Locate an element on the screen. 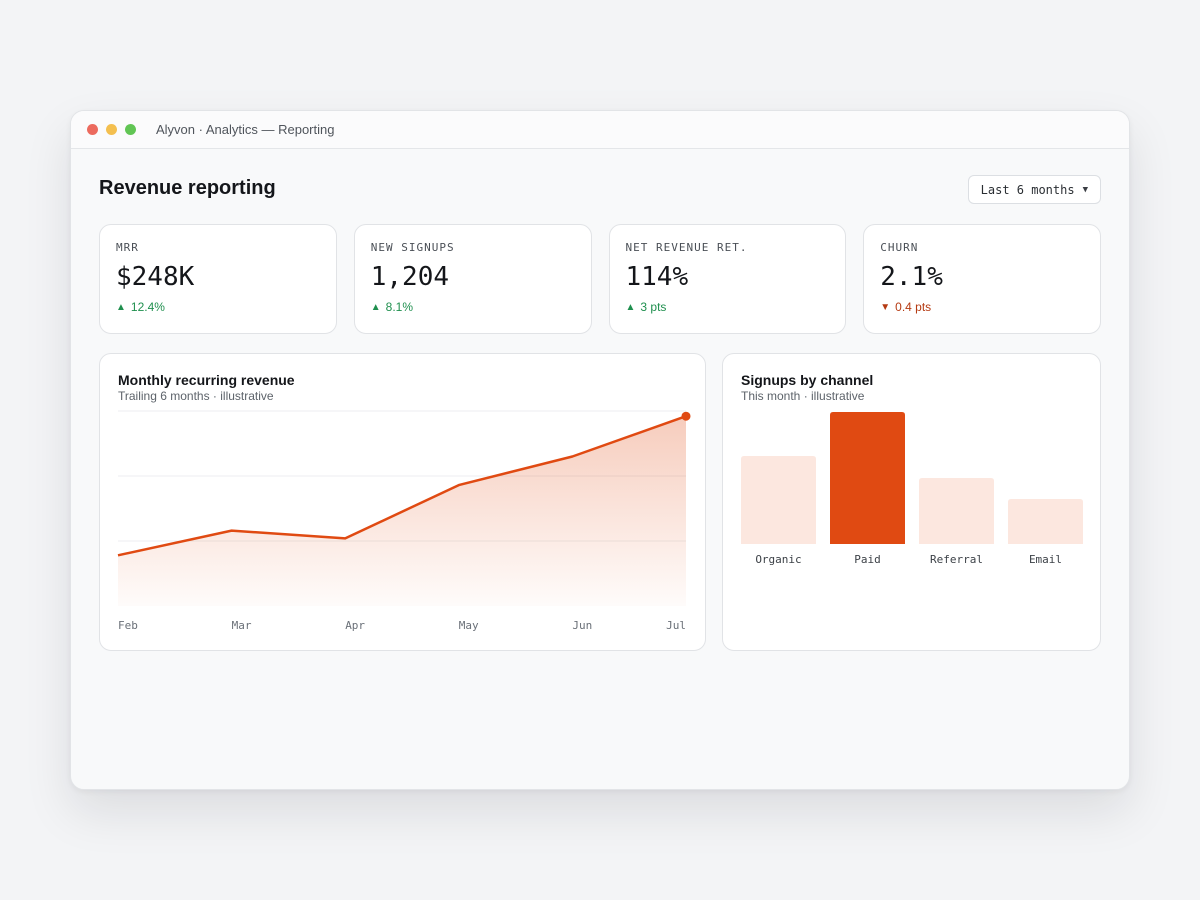  x-tick-label: Feb is located at coordinates (128, 625).